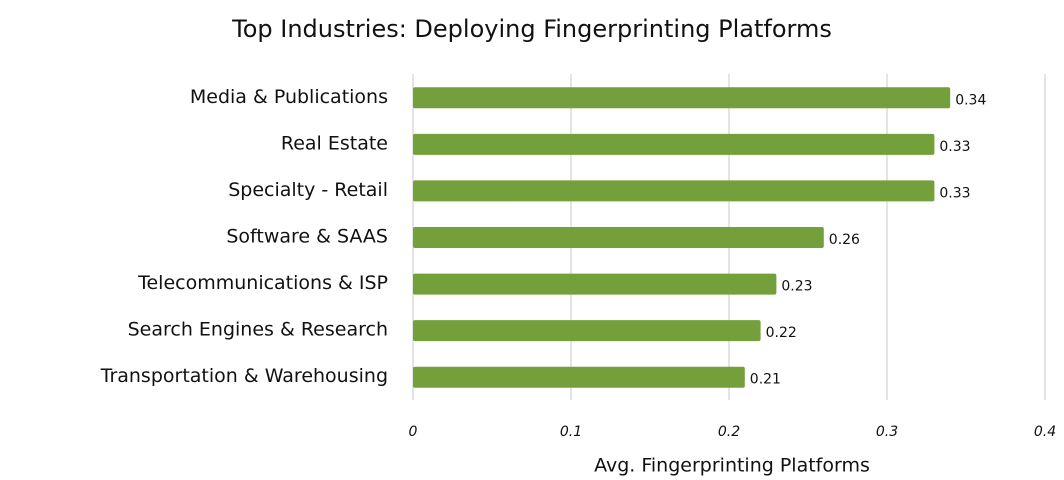  I want to click on y-tick-label: Real Estate, so click(334, 143).